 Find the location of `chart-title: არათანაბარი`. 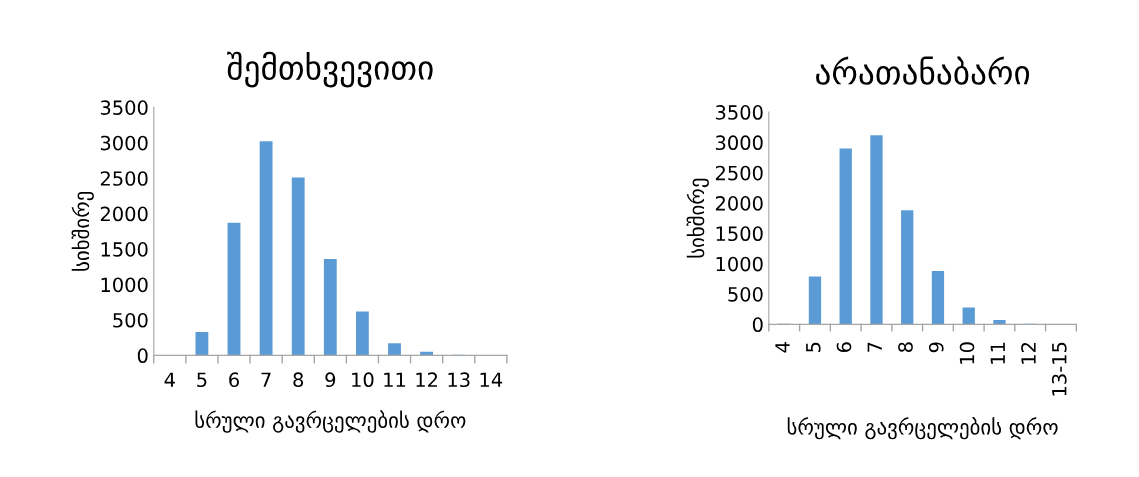

chart-title: არათანაბარი is located at coordinates (923, 70).